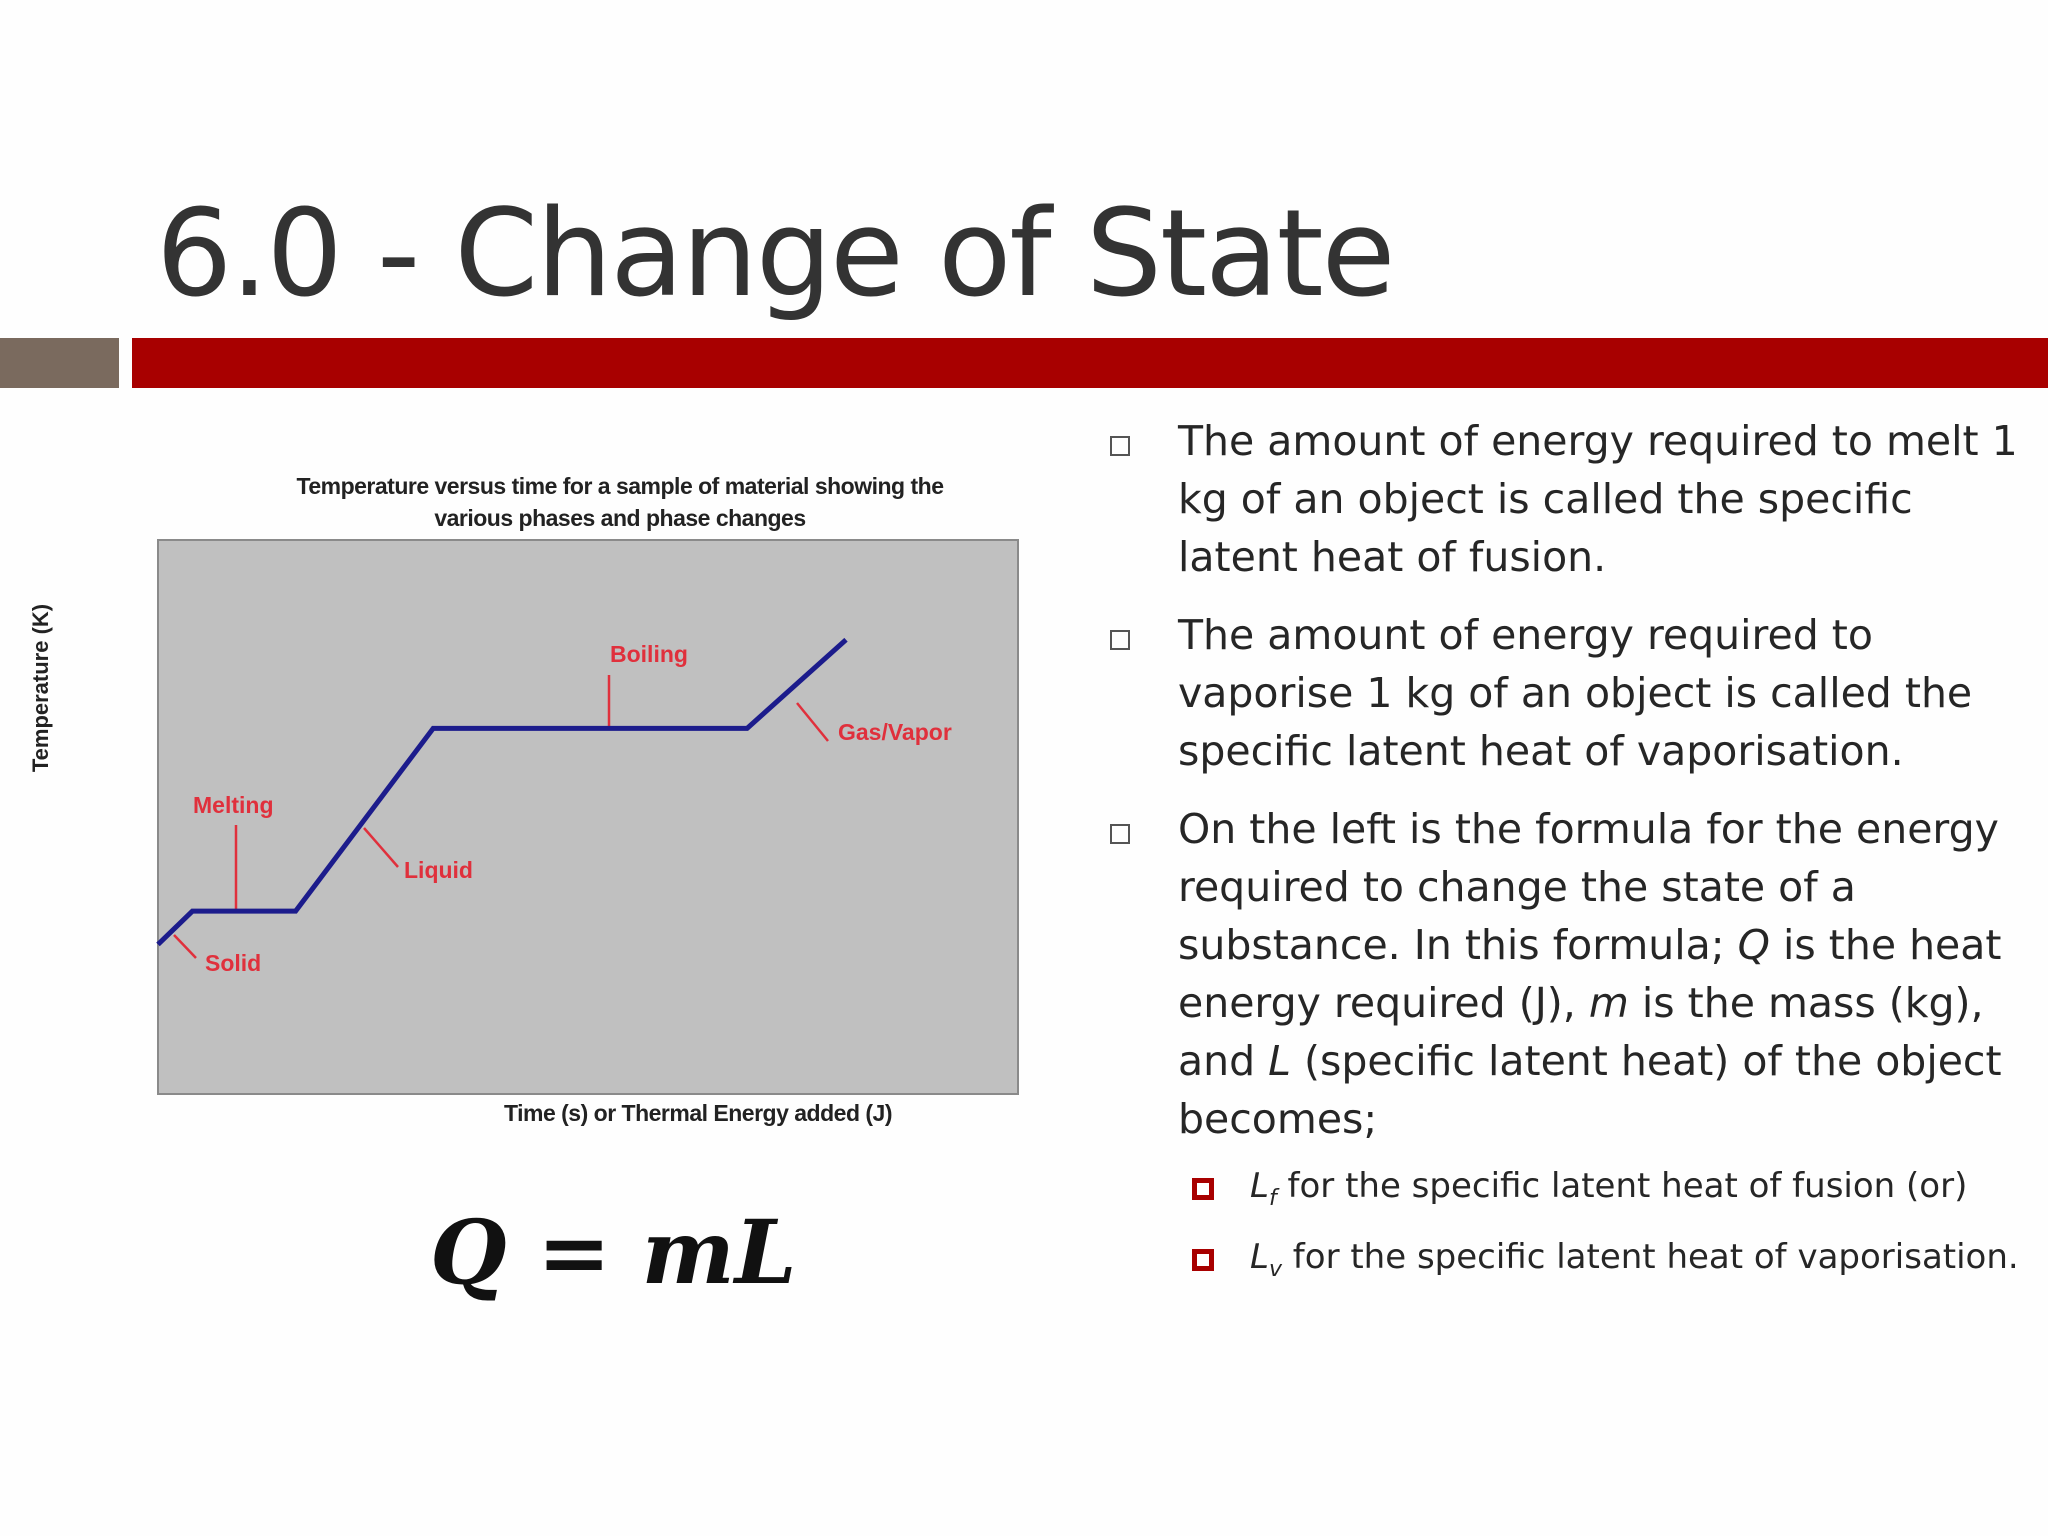 Image resolution: width=2048 pixels, height=1536 pixels. What do you see at coordinates (233, 963) in the screenshot?
I see `label-solid: Solid` at bounding box center [233, 963].